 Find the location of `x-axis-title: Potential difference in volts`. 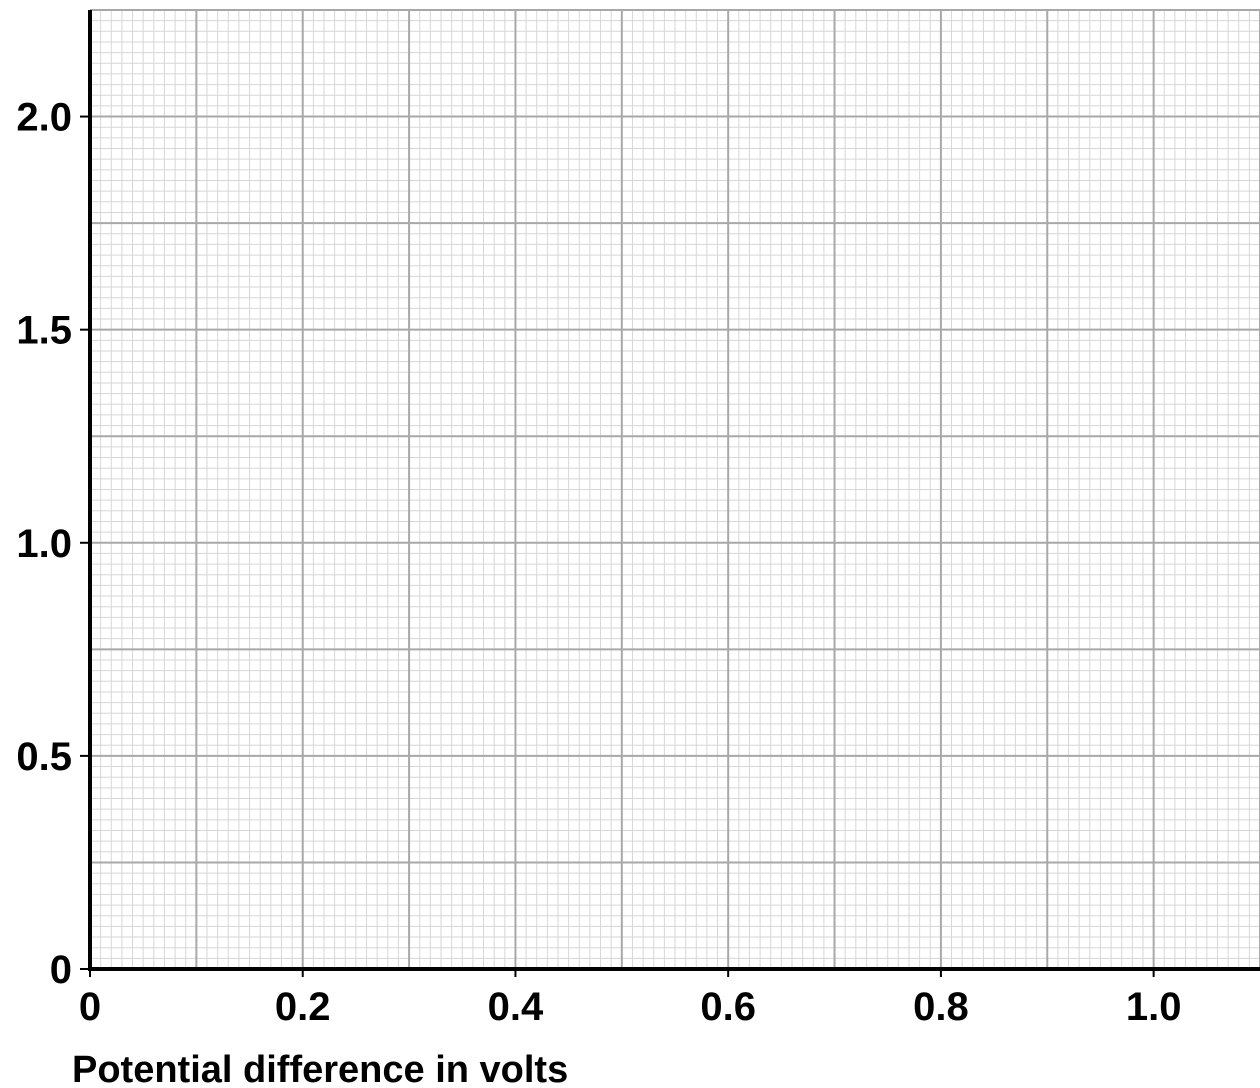

x-axis-title: Potential difference in volts is located at coordinates (320, 1068).